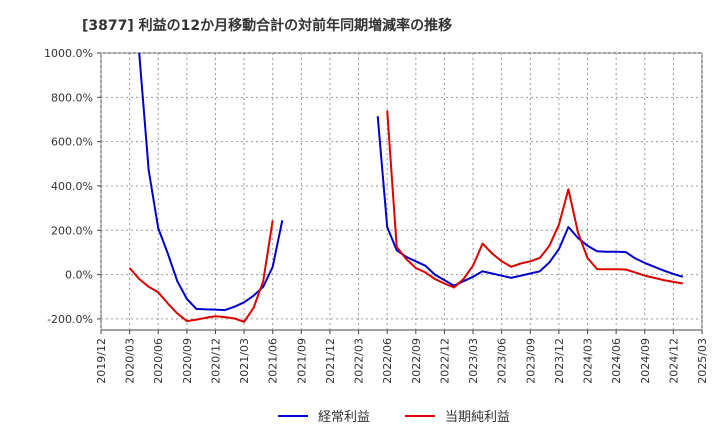 This screenshot has height=440, width=720. What do you see at coordinates (477, 417) in the screenshot?
I see `legend-label-net-profit: 当期純利益` at bounding box center [477, 417].